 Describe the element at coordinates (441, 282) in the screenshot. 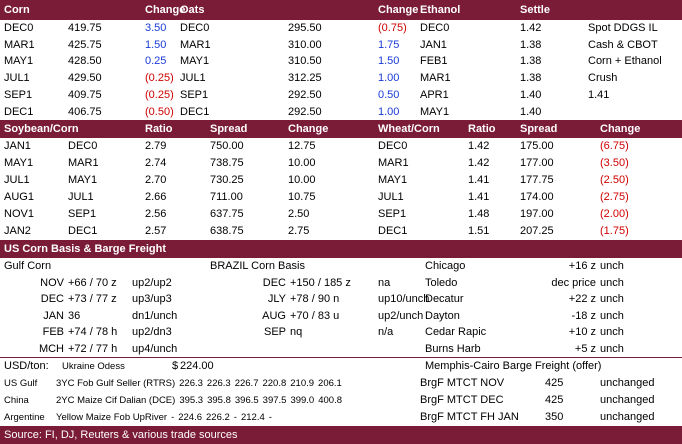

I see `cell: Toledo` at that location.